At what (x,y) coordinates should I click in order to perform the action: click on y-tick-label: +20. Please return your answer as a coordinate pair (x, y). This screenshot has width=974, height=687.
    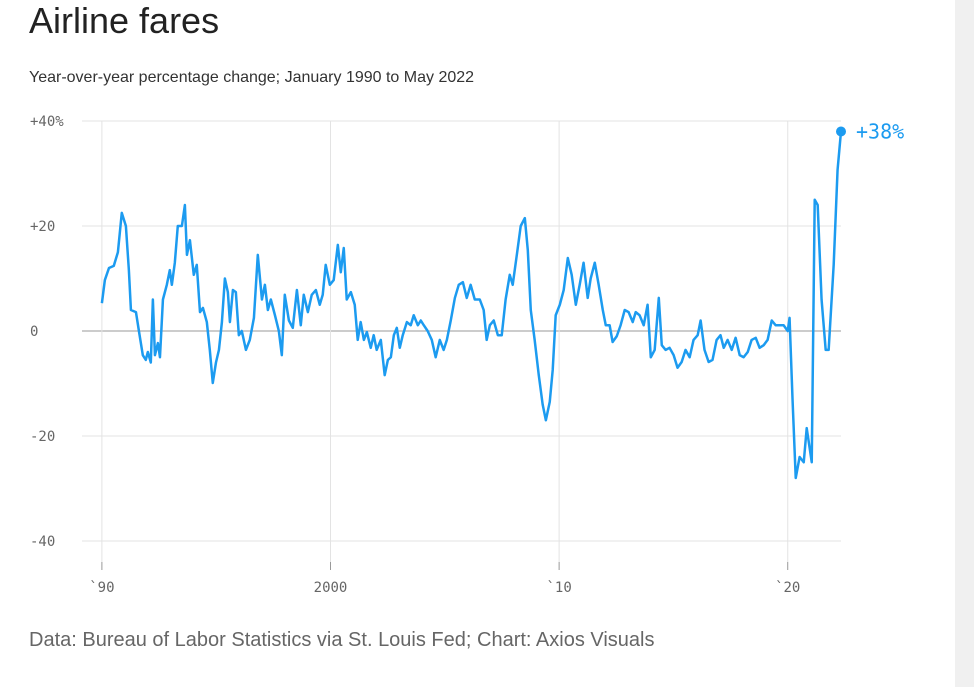
    Looking at the image, I should click on (42, 227).